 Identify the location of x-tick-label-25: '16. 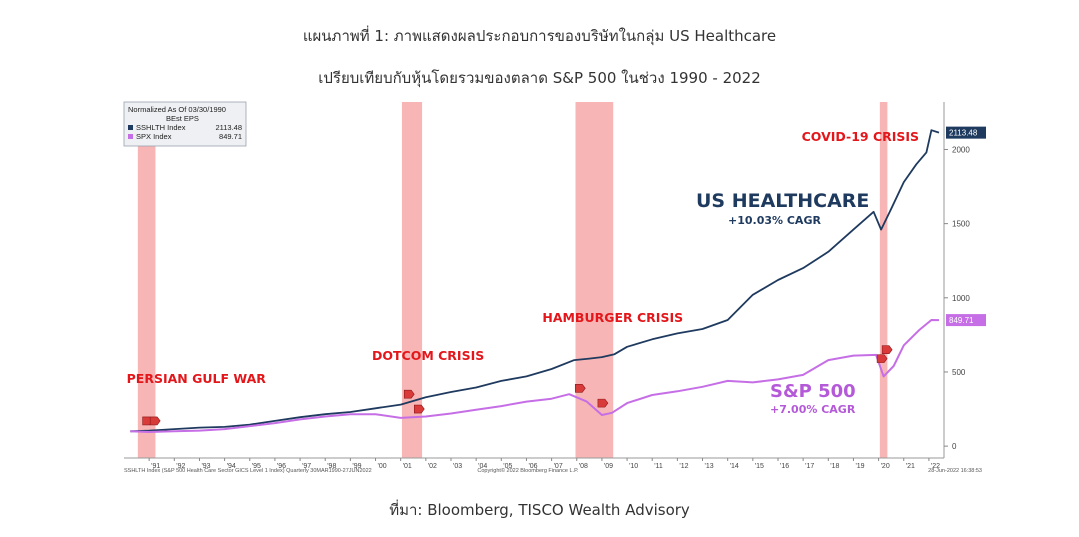
(784, 466).